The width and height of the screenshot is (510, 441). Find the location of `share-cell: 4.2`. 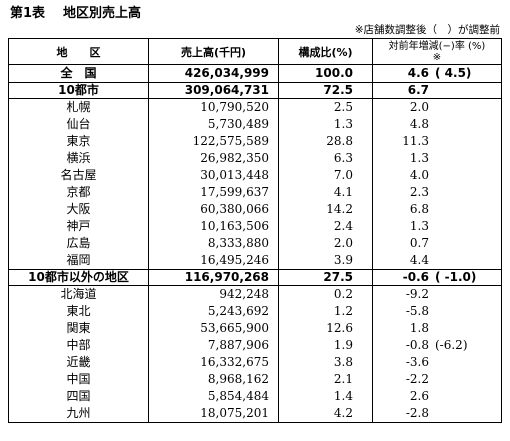

share-cell: 4.2 is located at coordinates (326, 413).